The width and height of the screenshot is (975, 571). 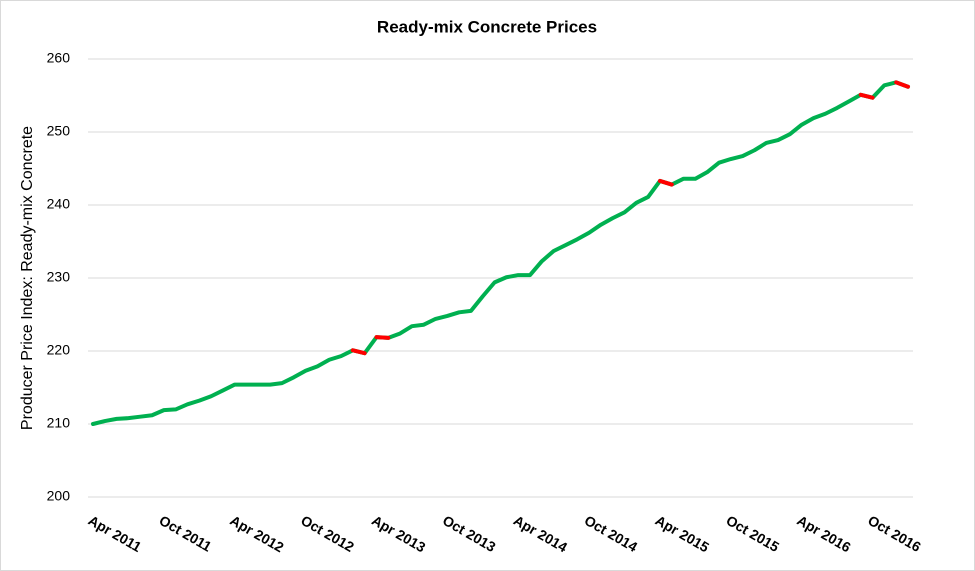 What do you see at coordinates (59, 277) in the screenshot?
I see `y-tick-label: 230` at bounding box center [59, 277].